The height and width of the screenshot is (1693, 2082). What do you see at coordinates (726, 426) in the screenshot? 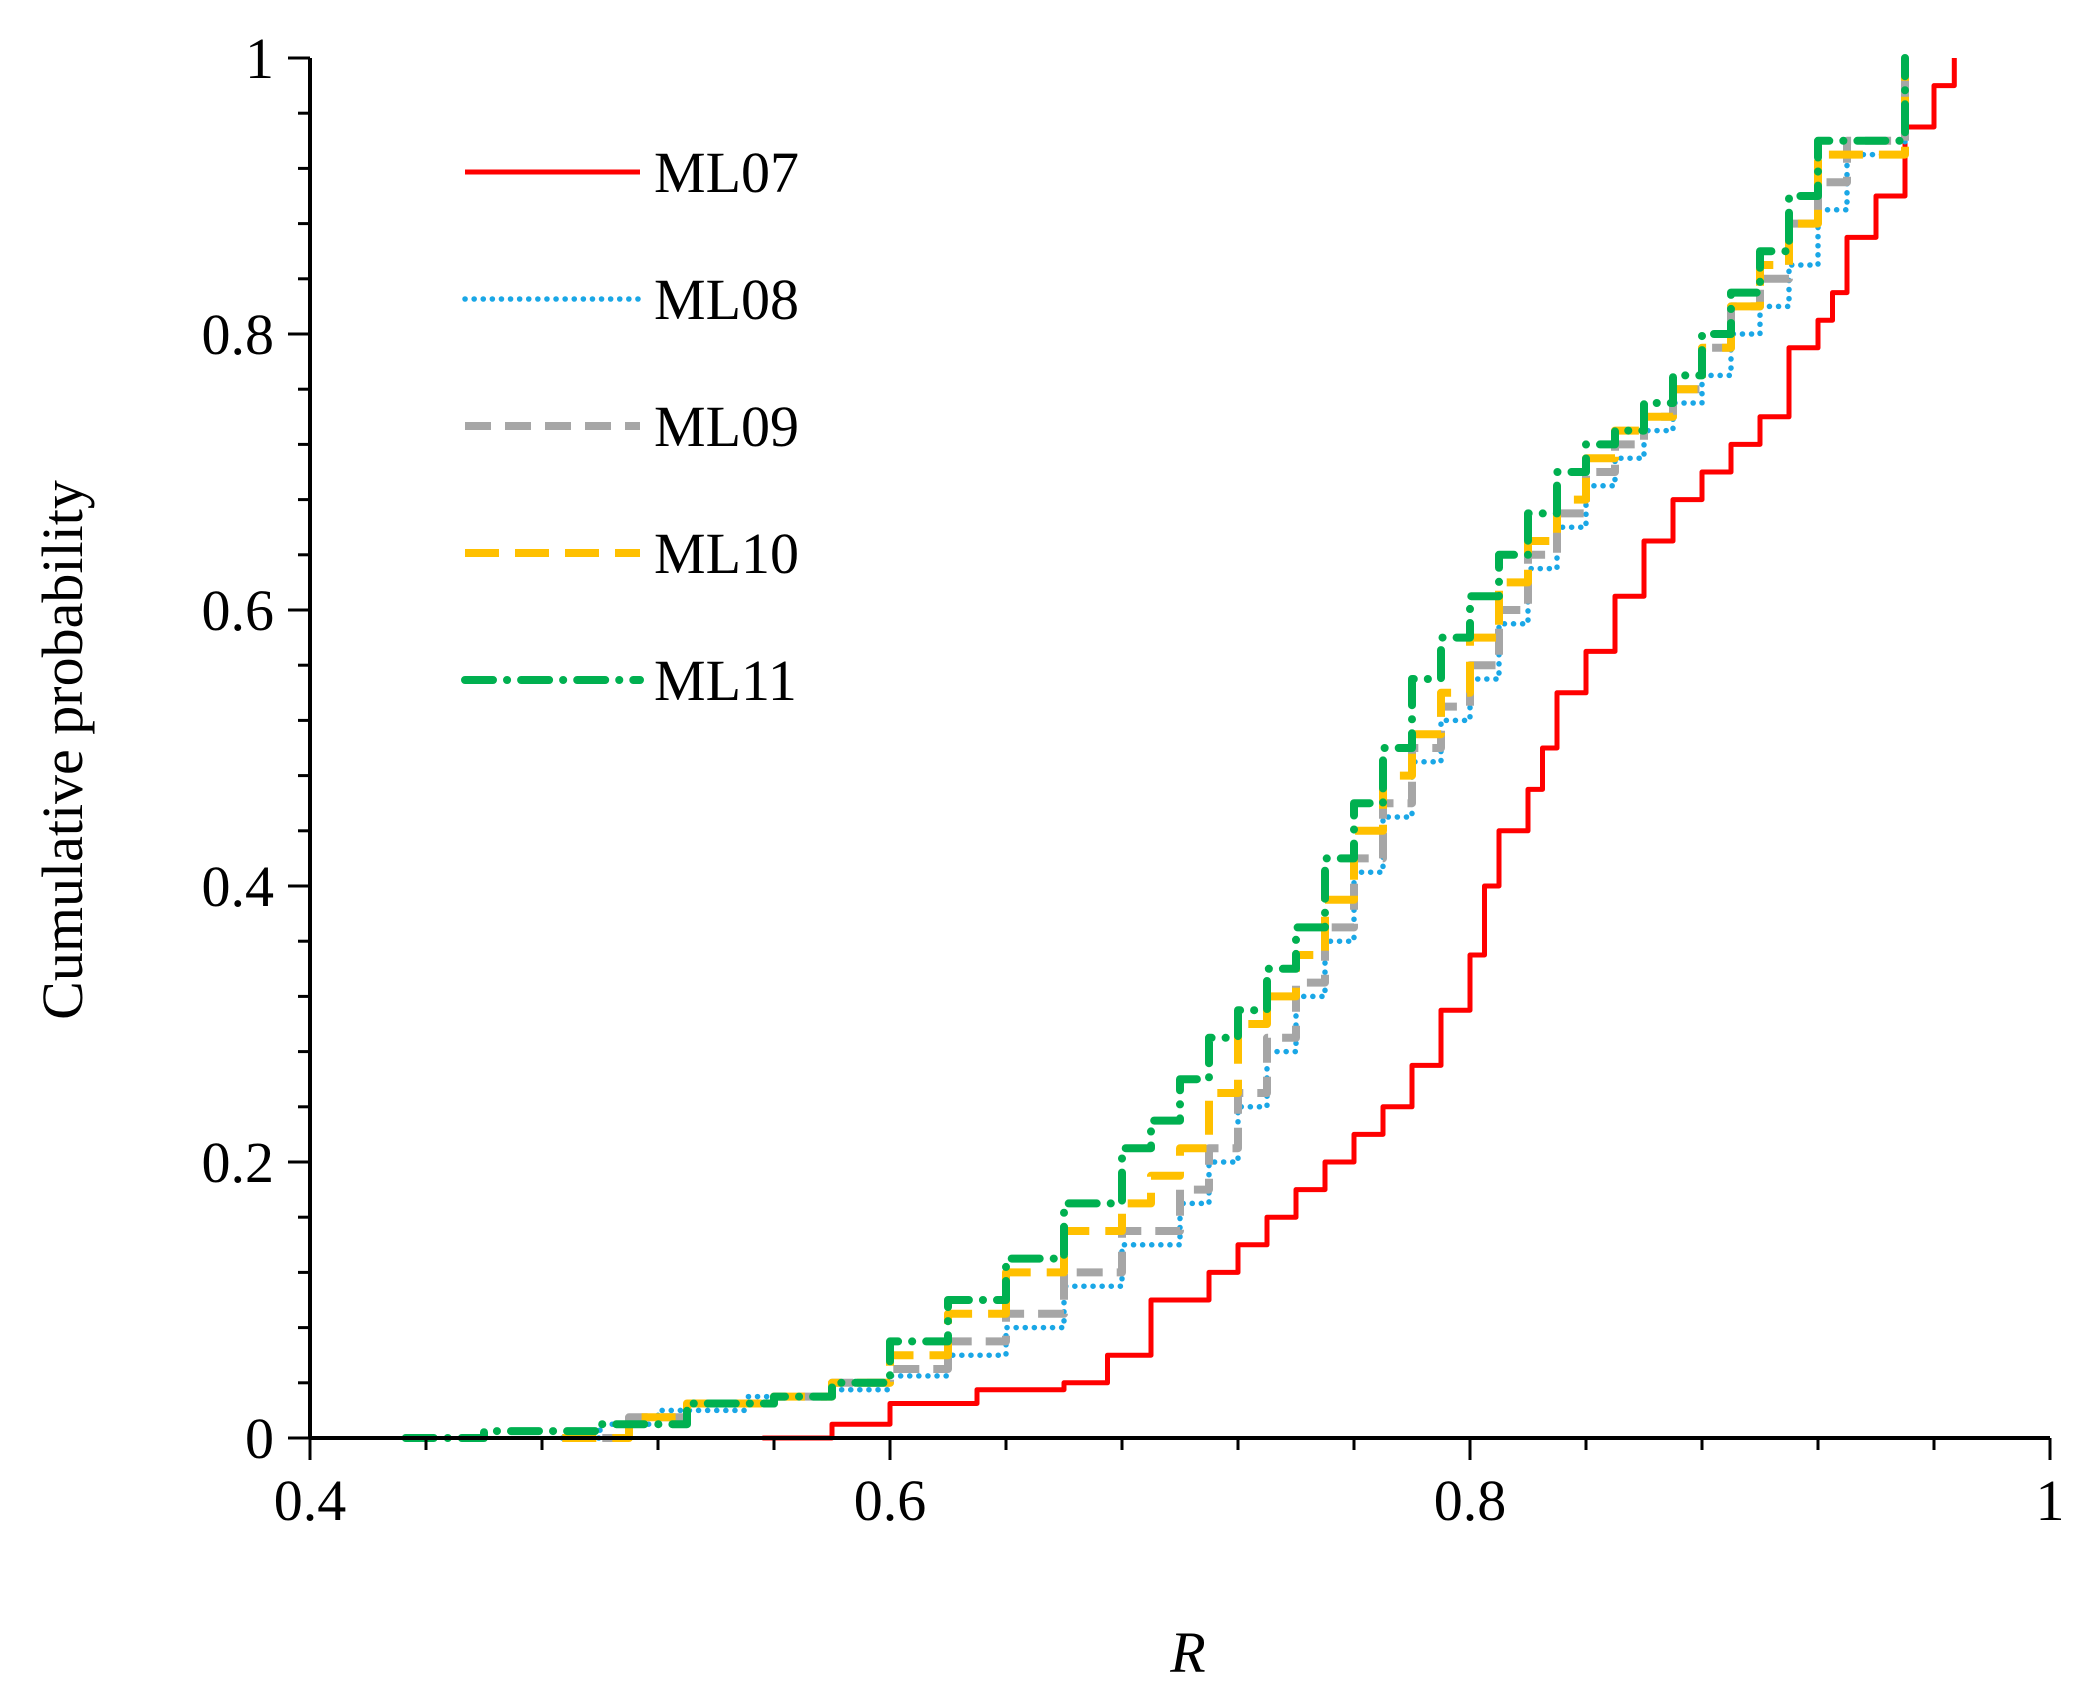
I see `legend-label-ml09: ML09` at bounding box center [726, 426].